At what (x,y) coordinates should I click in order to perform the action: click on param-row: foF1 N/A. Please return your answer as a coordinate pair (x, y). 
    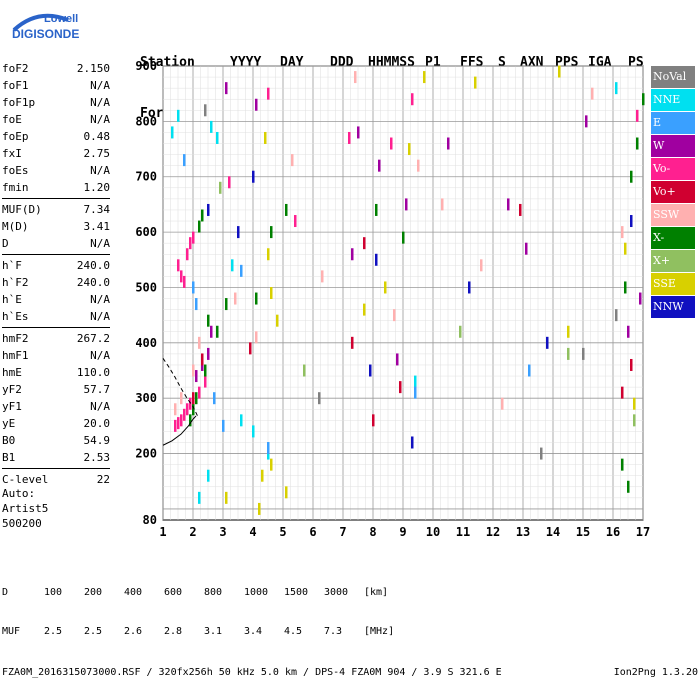
    Looking at the image, I should click on (56, 85).